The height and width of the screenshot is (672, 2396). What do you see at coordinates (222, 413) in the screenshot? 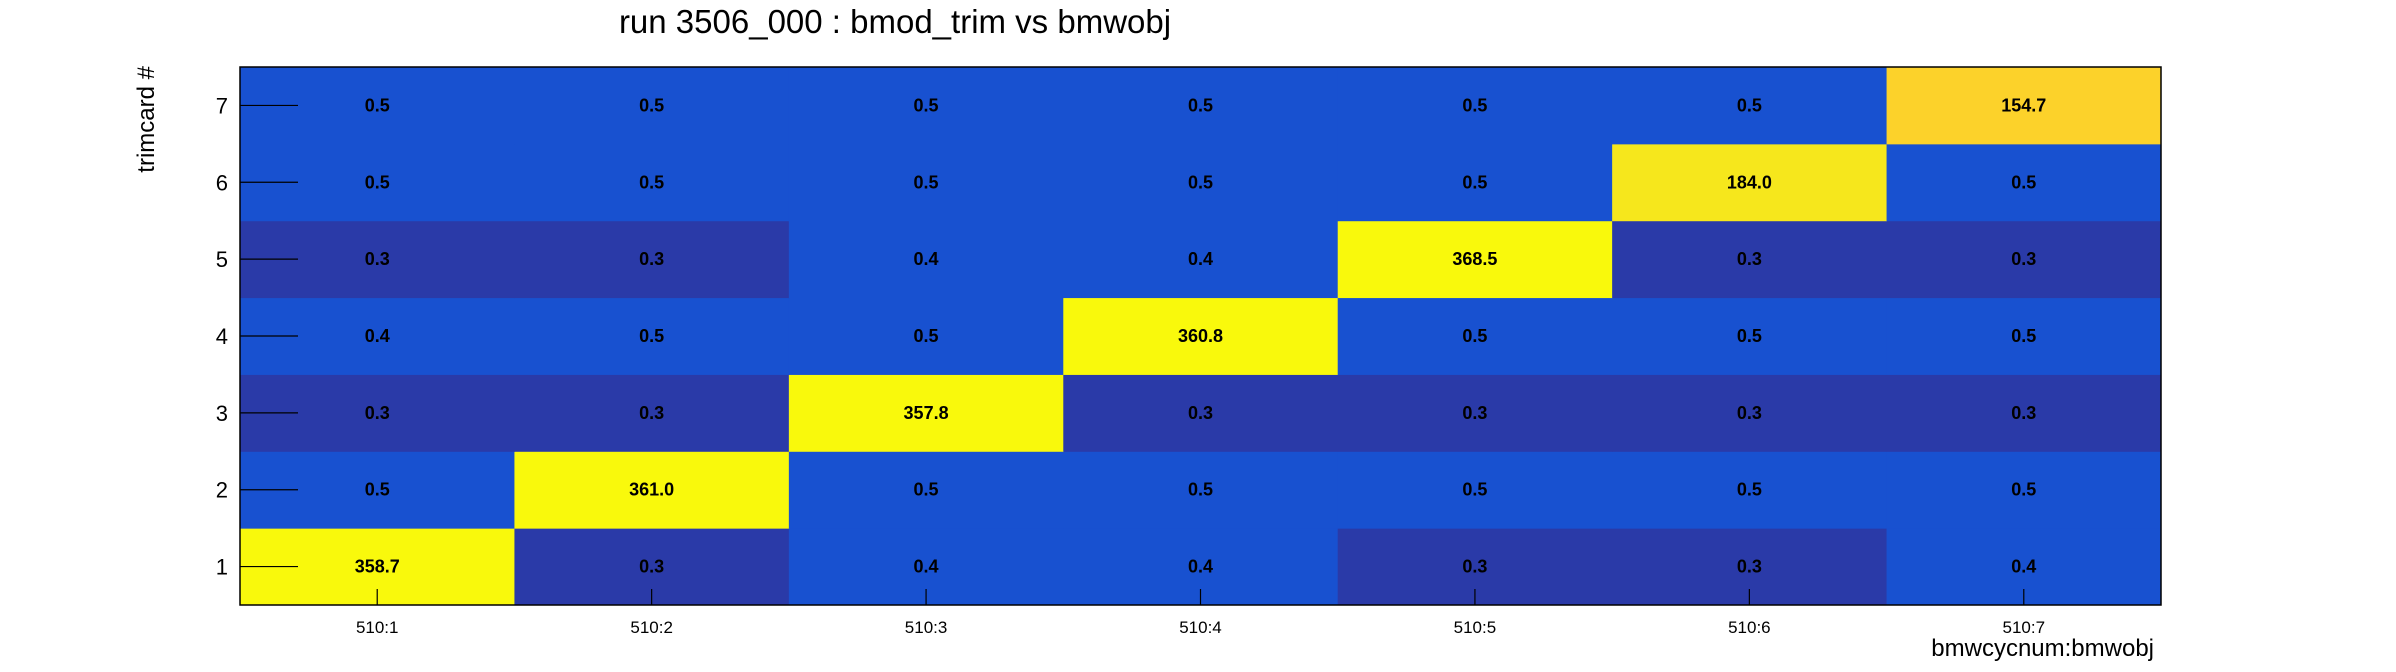
I see `y-tick-label: 3` at bounding box center [222, 413].